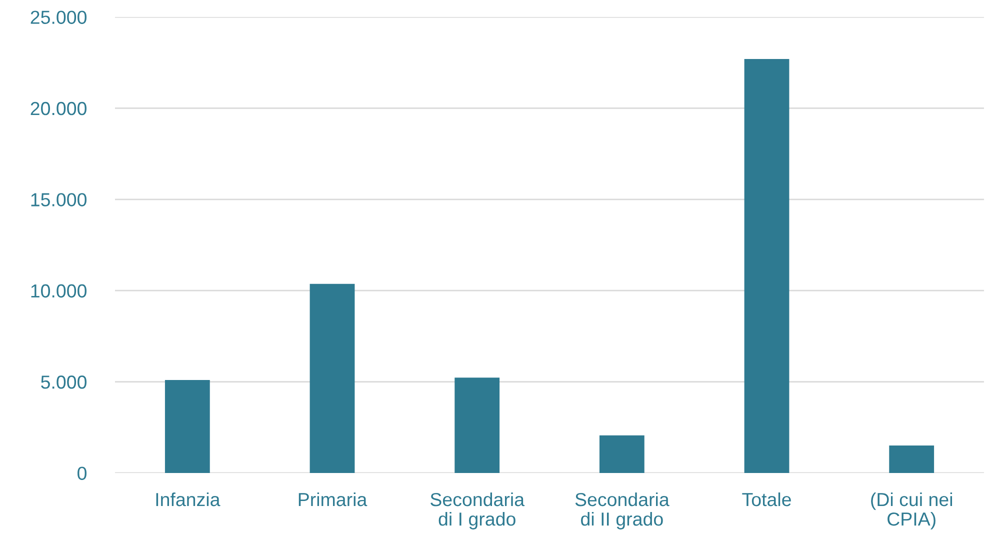  What do you see at coordinates (58, 291) in the screenshot?
I see `y-tick-label: 10.000` at bounding box center [58, 291].